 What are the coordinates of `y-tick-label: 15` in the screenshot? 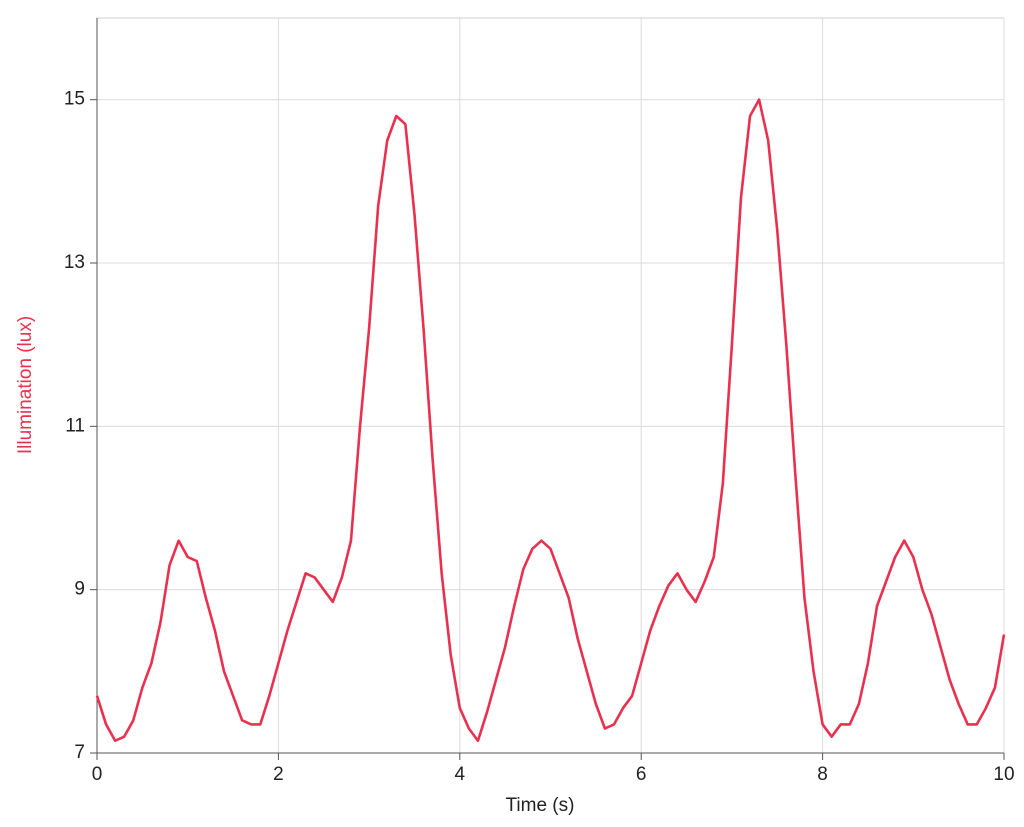 It's located at (74, 99).